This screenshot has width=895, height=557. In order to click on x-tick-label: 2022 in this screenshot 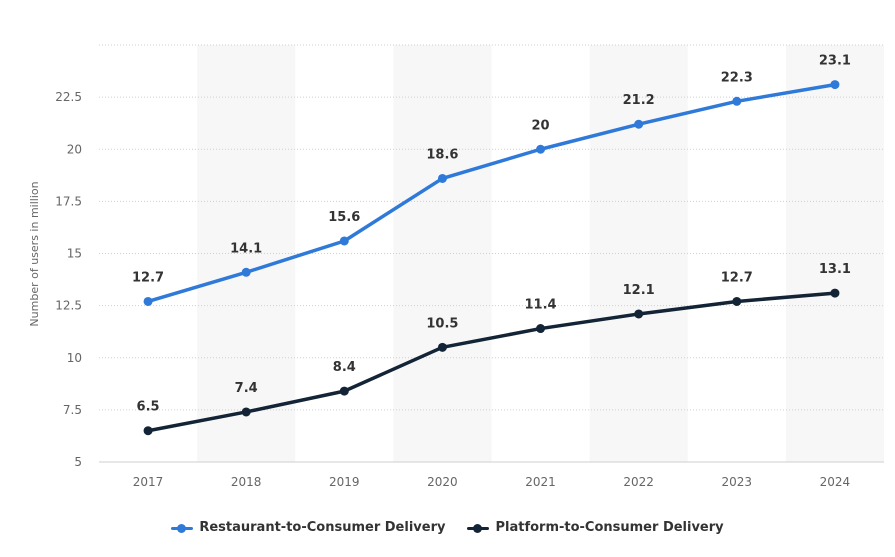, I will do `click(638, 482)`.